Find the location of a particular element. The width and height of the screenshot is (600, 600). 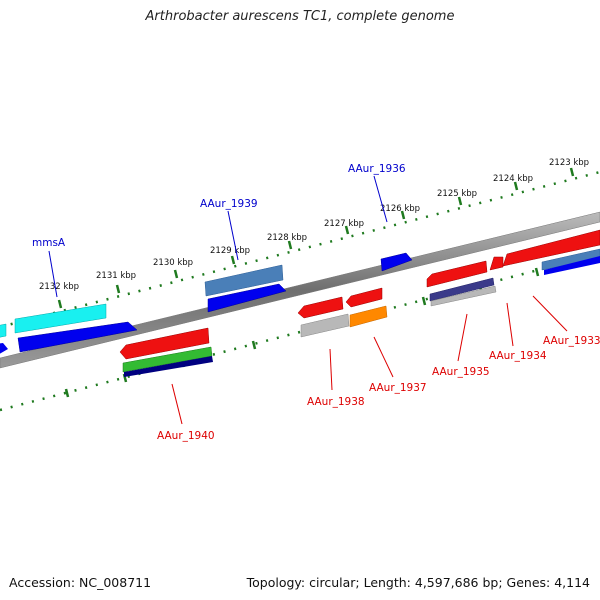

kbp-label: 2128 kbp is located at coordinates (287, 238).